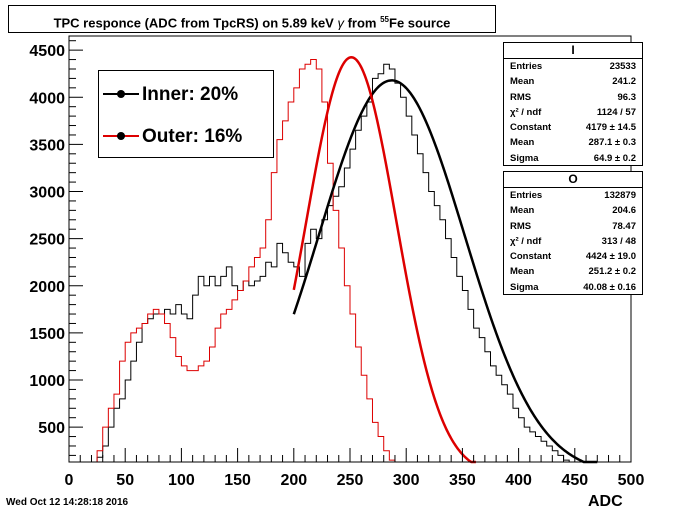 The height and width of the screenshot is (514, 700). What do you see at coordinates (47, 381) in the screenshot?
I see `y-tick-label: 1000` at bounding box center [47, 381].